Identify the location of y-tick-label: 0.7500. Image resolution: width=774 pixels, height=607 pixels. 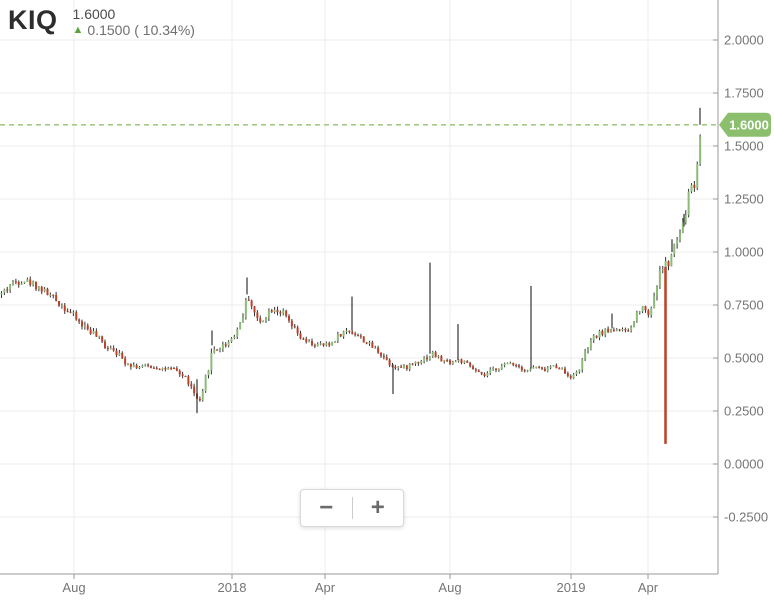
(744, 305).